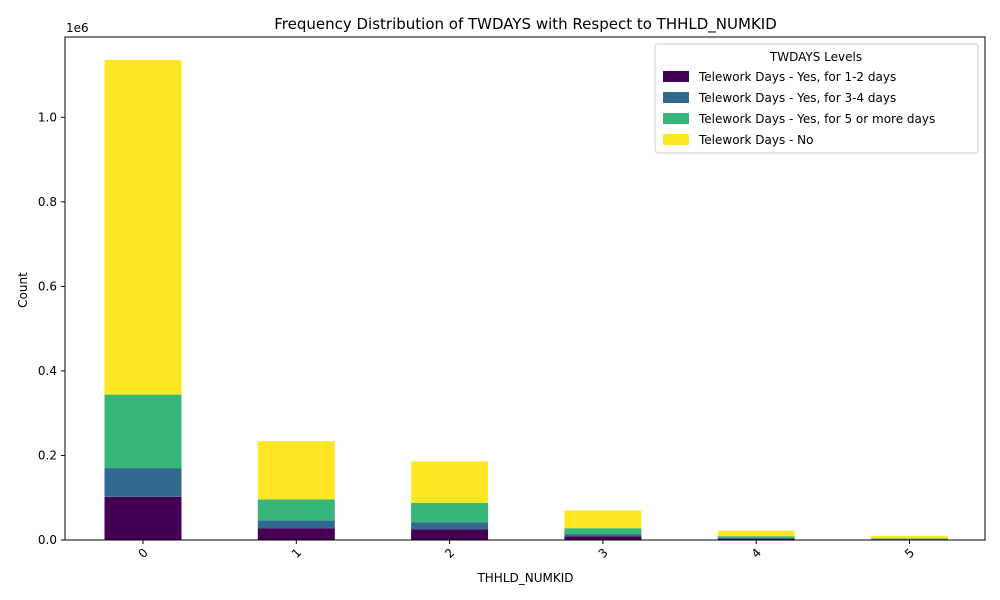 The width and height of the screenshot is (1000, 600). I want to click on x-tick-label: 1, so click(296, 553).